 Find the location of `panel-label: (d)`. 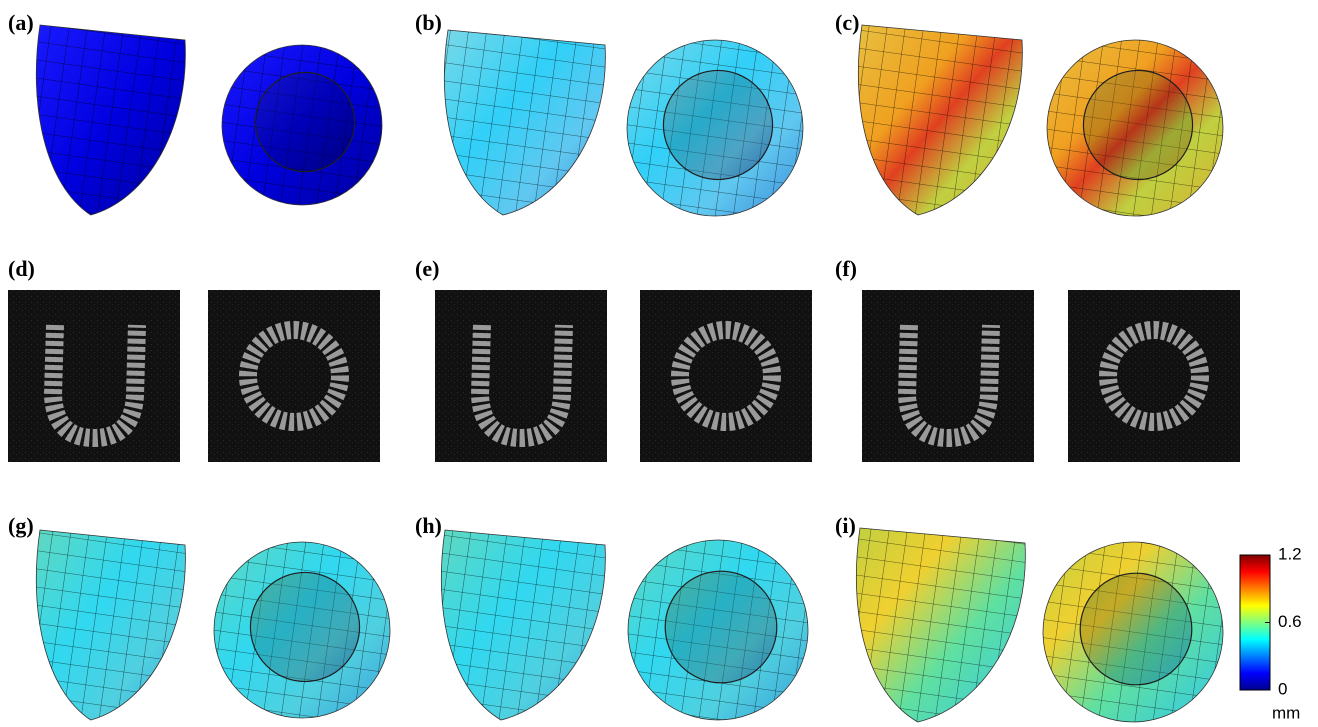

panel-label: (d) is located at coordinates (21, 268).